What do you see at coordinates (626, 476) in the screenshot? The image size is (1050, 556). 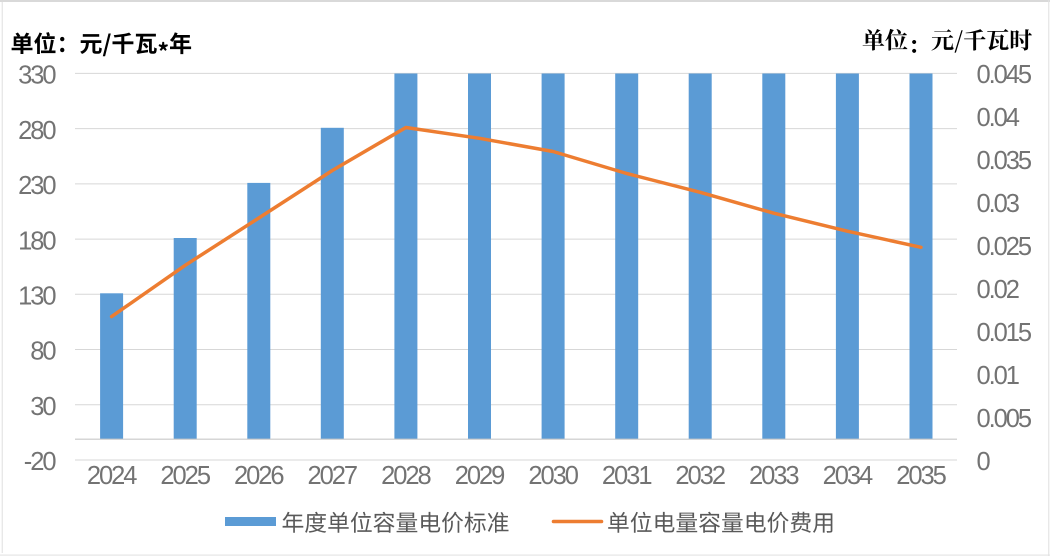 I see `svg-text: 2031` at bounding box center [626, 476].